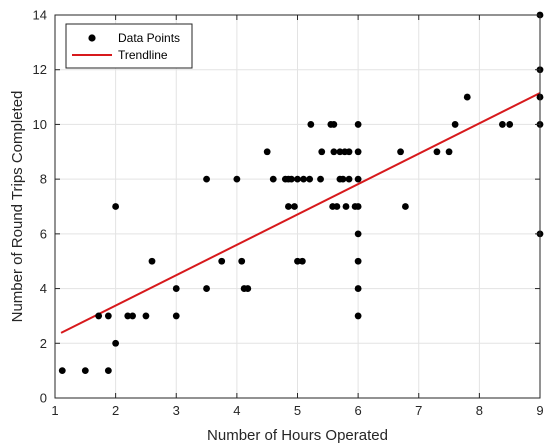 Image resolution: width=550 pixels, height=446 pixels. Describe the element at coordinates (418, 410) in the screenshot. I see `x-tick-label: 7` at that location.